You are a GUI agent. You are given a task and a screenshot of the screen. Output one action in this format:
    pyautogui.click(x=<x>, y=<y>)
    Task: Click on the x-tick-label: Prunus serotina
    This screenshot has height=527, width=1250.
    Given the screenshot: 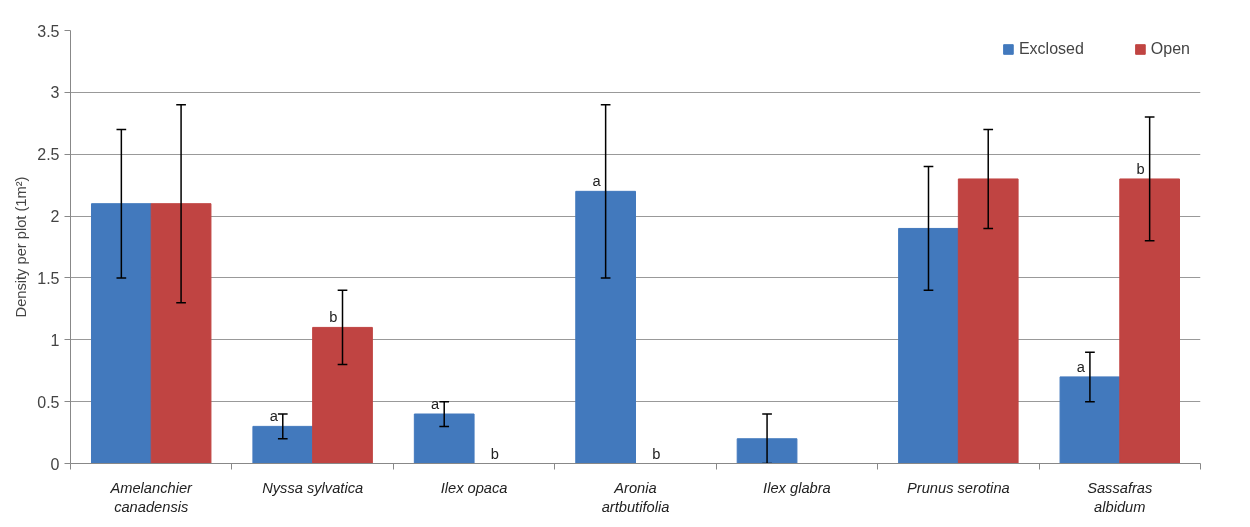 What is the action you would take?
    pyautogui.click(x=958, y=487)
    